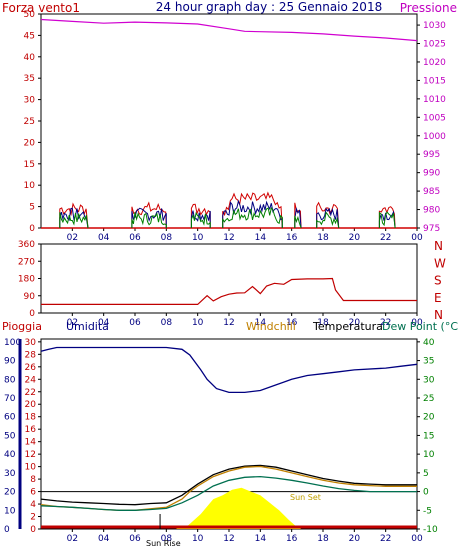 The height and width of the screenshot is (555, 459). I want to click on pressure-tick-label: 1025, so click(434, 45).